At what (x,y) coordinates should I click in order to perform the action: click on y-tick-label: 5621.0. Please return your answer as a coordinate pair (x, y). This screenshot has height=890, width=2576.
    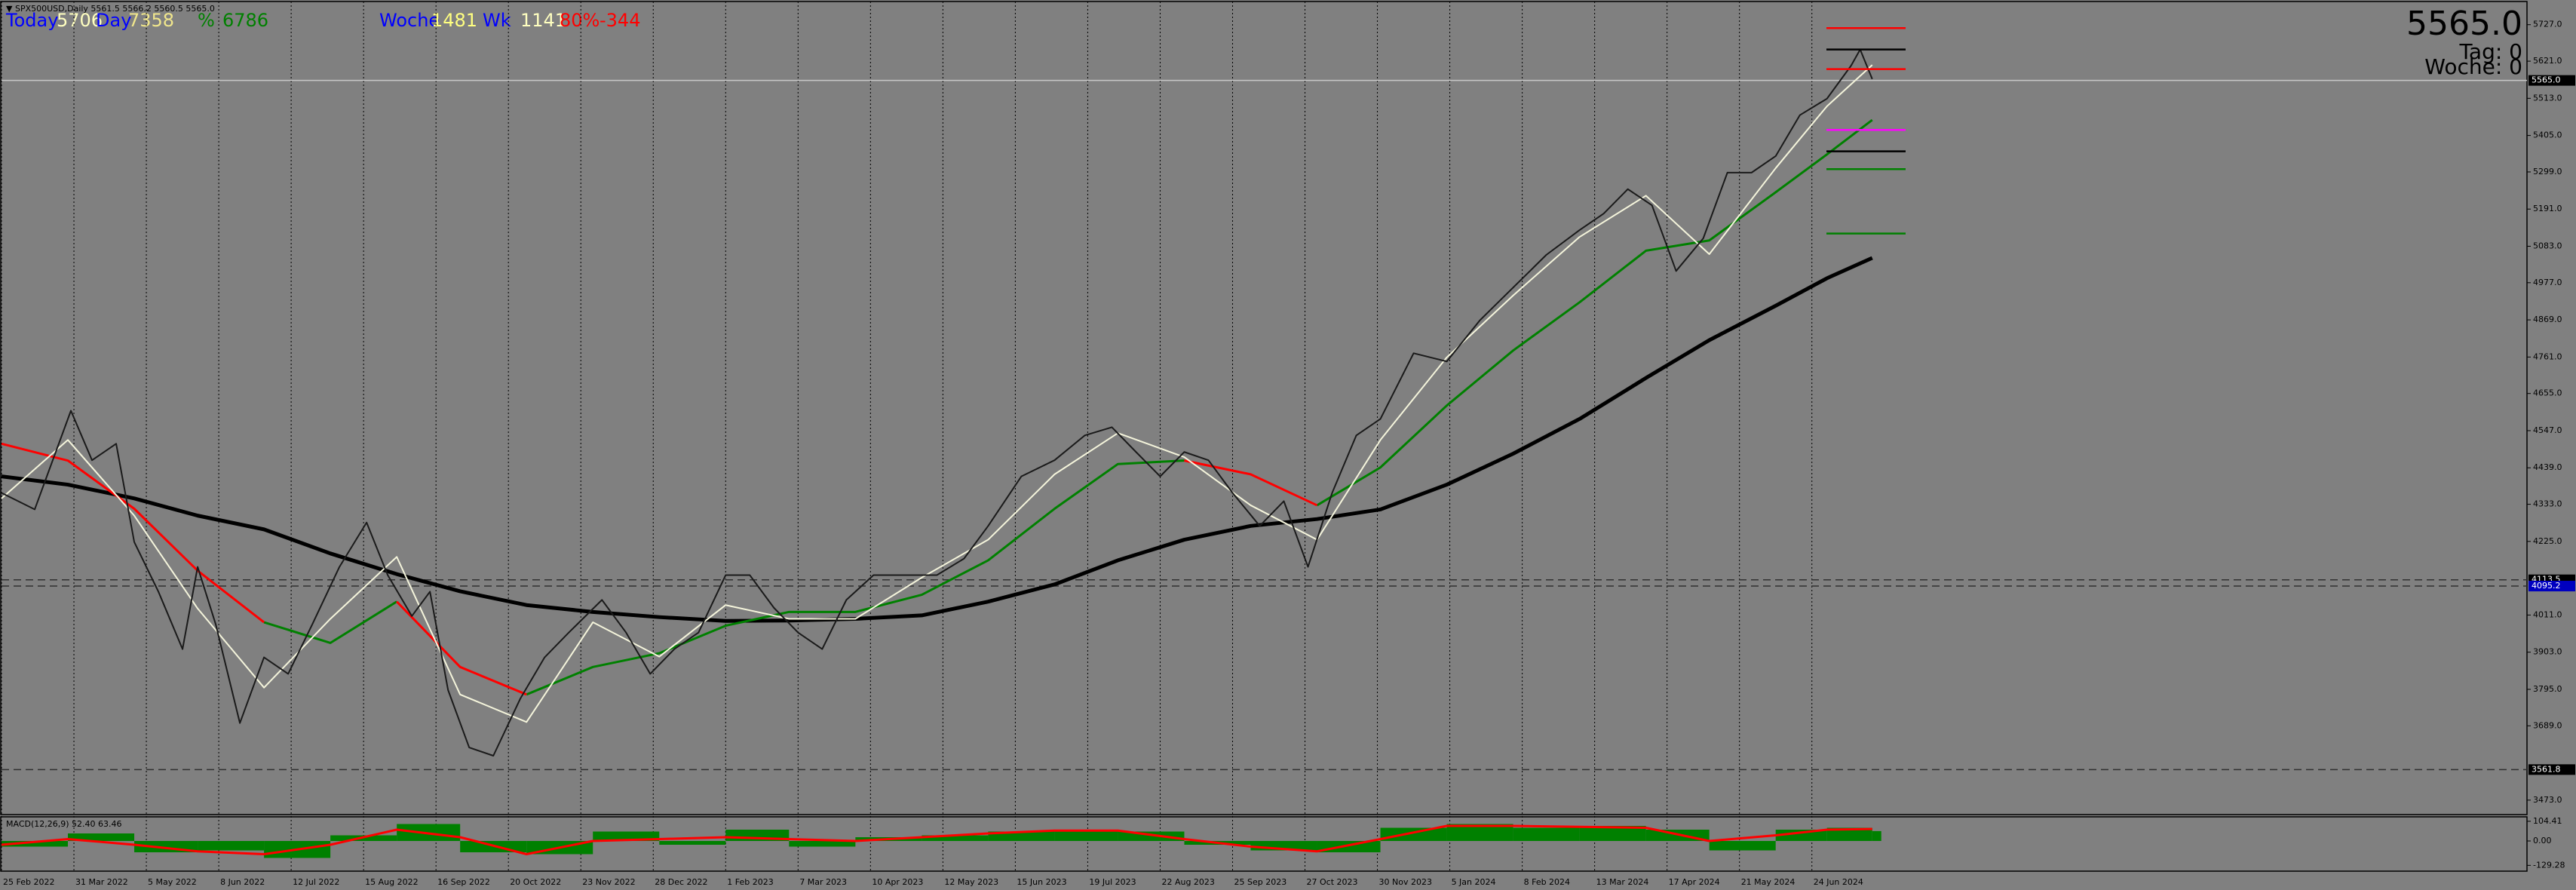
    Looking at the image, I should click on (2547, 61).